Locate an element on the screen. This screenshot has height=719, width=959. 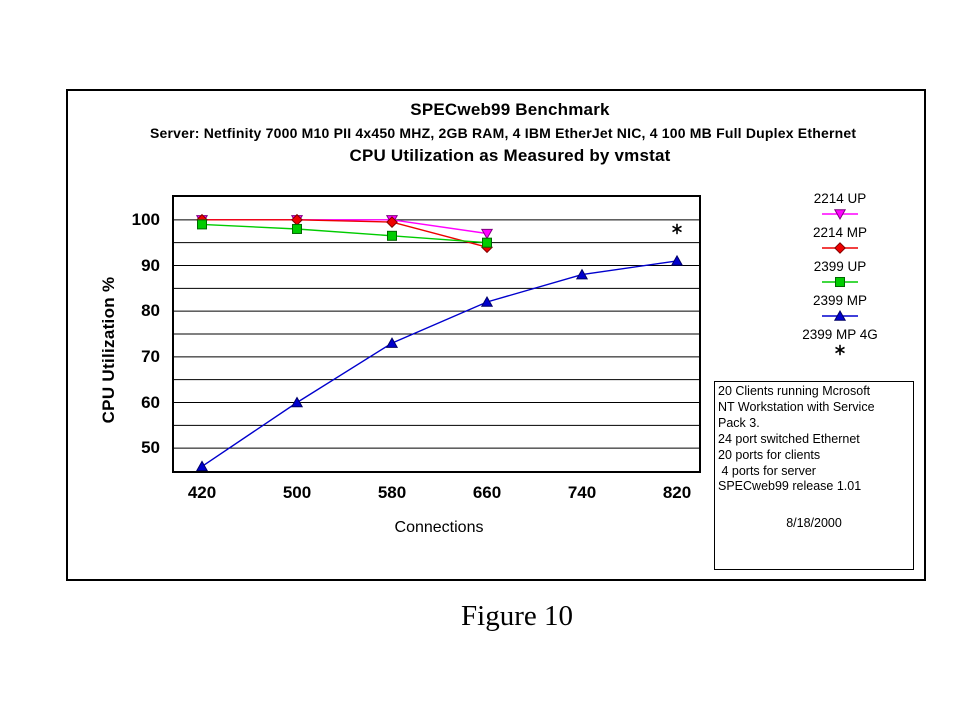
chart-heading: CPU Utilization as Measured by vmstat is located at coordinates (510, 155).